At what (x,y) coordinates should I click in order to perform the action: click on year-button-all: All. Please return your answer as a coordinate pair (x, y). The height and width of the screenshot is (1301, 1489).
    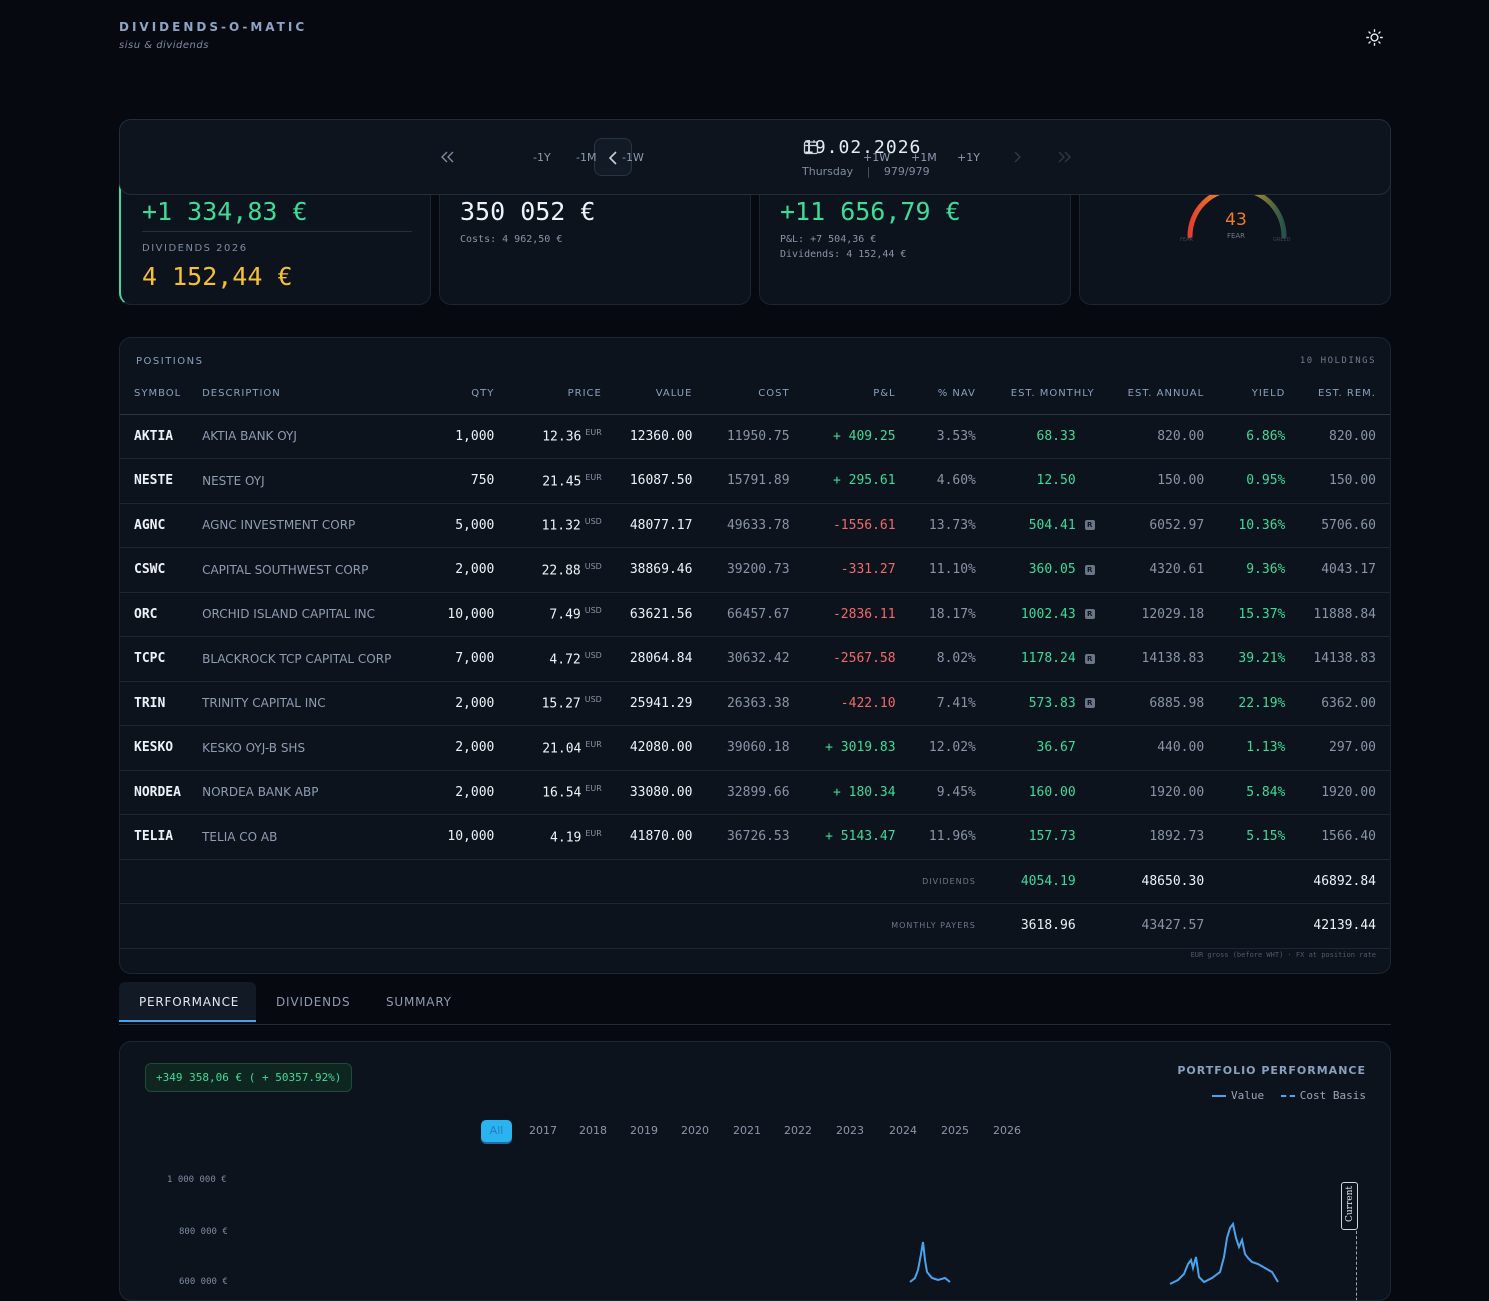
    Looking at the image, I should click on (496, 1131).